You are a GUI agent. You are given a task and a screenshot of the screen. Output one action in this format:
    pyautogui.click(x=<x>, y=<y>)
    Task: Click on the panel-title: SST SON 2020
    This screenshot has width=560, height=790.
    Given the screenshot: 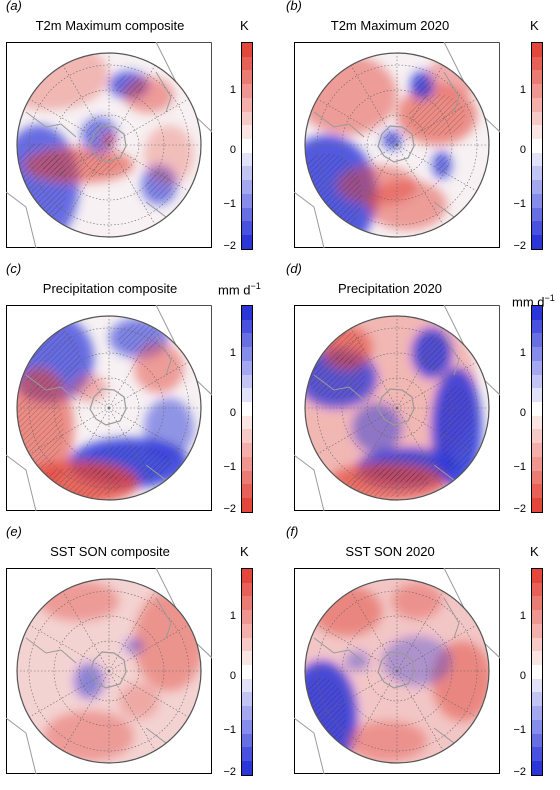 What is the action you would take?
    pyautogui.click(x=390, y=551)
    